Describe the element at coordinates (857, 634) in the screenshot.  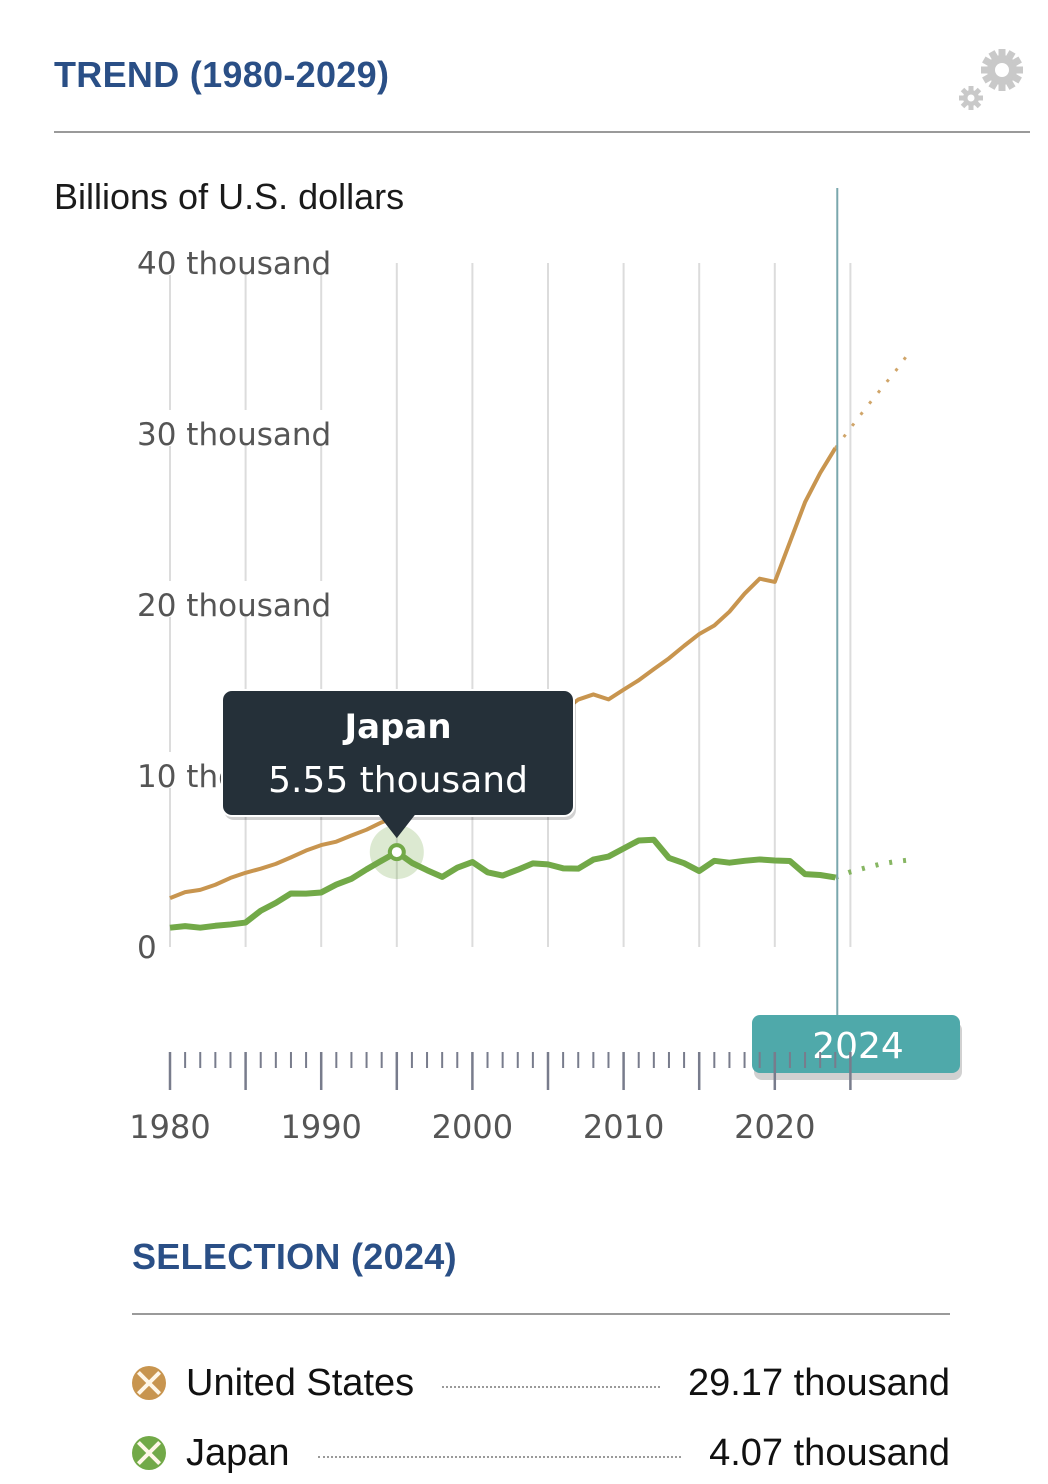
I see `year-cursor: 2024` at that location.